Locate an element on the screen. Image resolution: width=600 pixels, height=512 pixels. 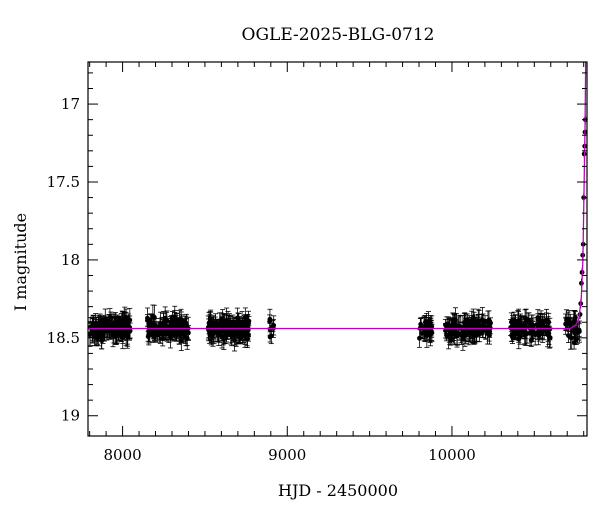
y-tick-label: 17 is located at coordinates (70, 104).